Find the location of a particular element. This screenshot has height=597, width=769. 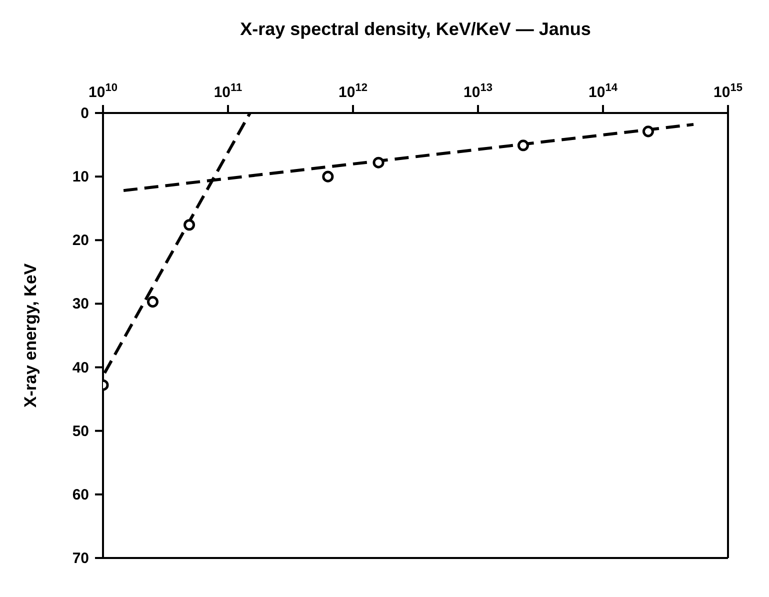

x-tick-label: 10$^{11}$ is located at coordinates (228, 91).